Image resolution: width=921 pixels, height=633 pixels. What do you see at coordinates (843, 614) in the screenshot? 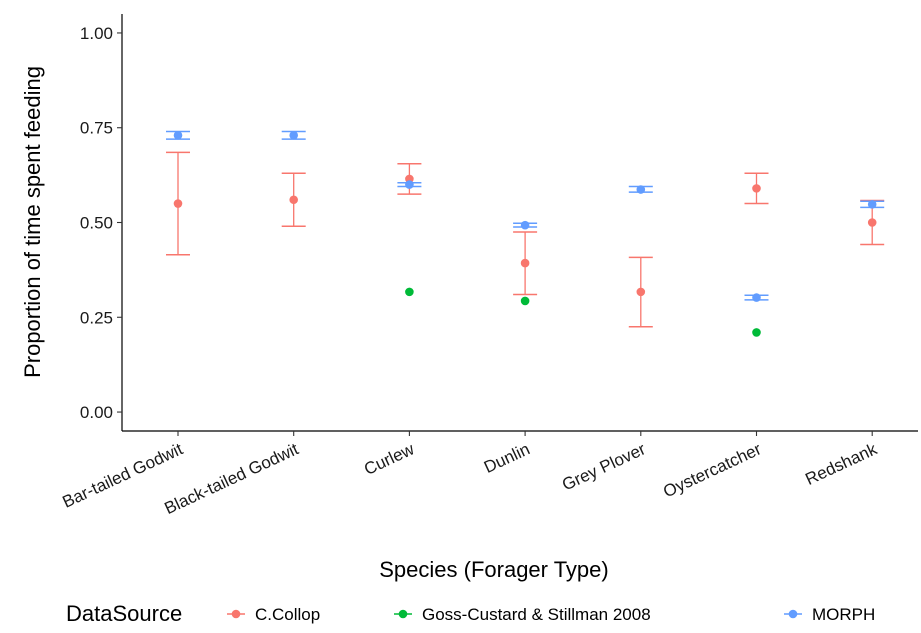
I see `legend-label: MORPH` at bounding box center [843, 614].